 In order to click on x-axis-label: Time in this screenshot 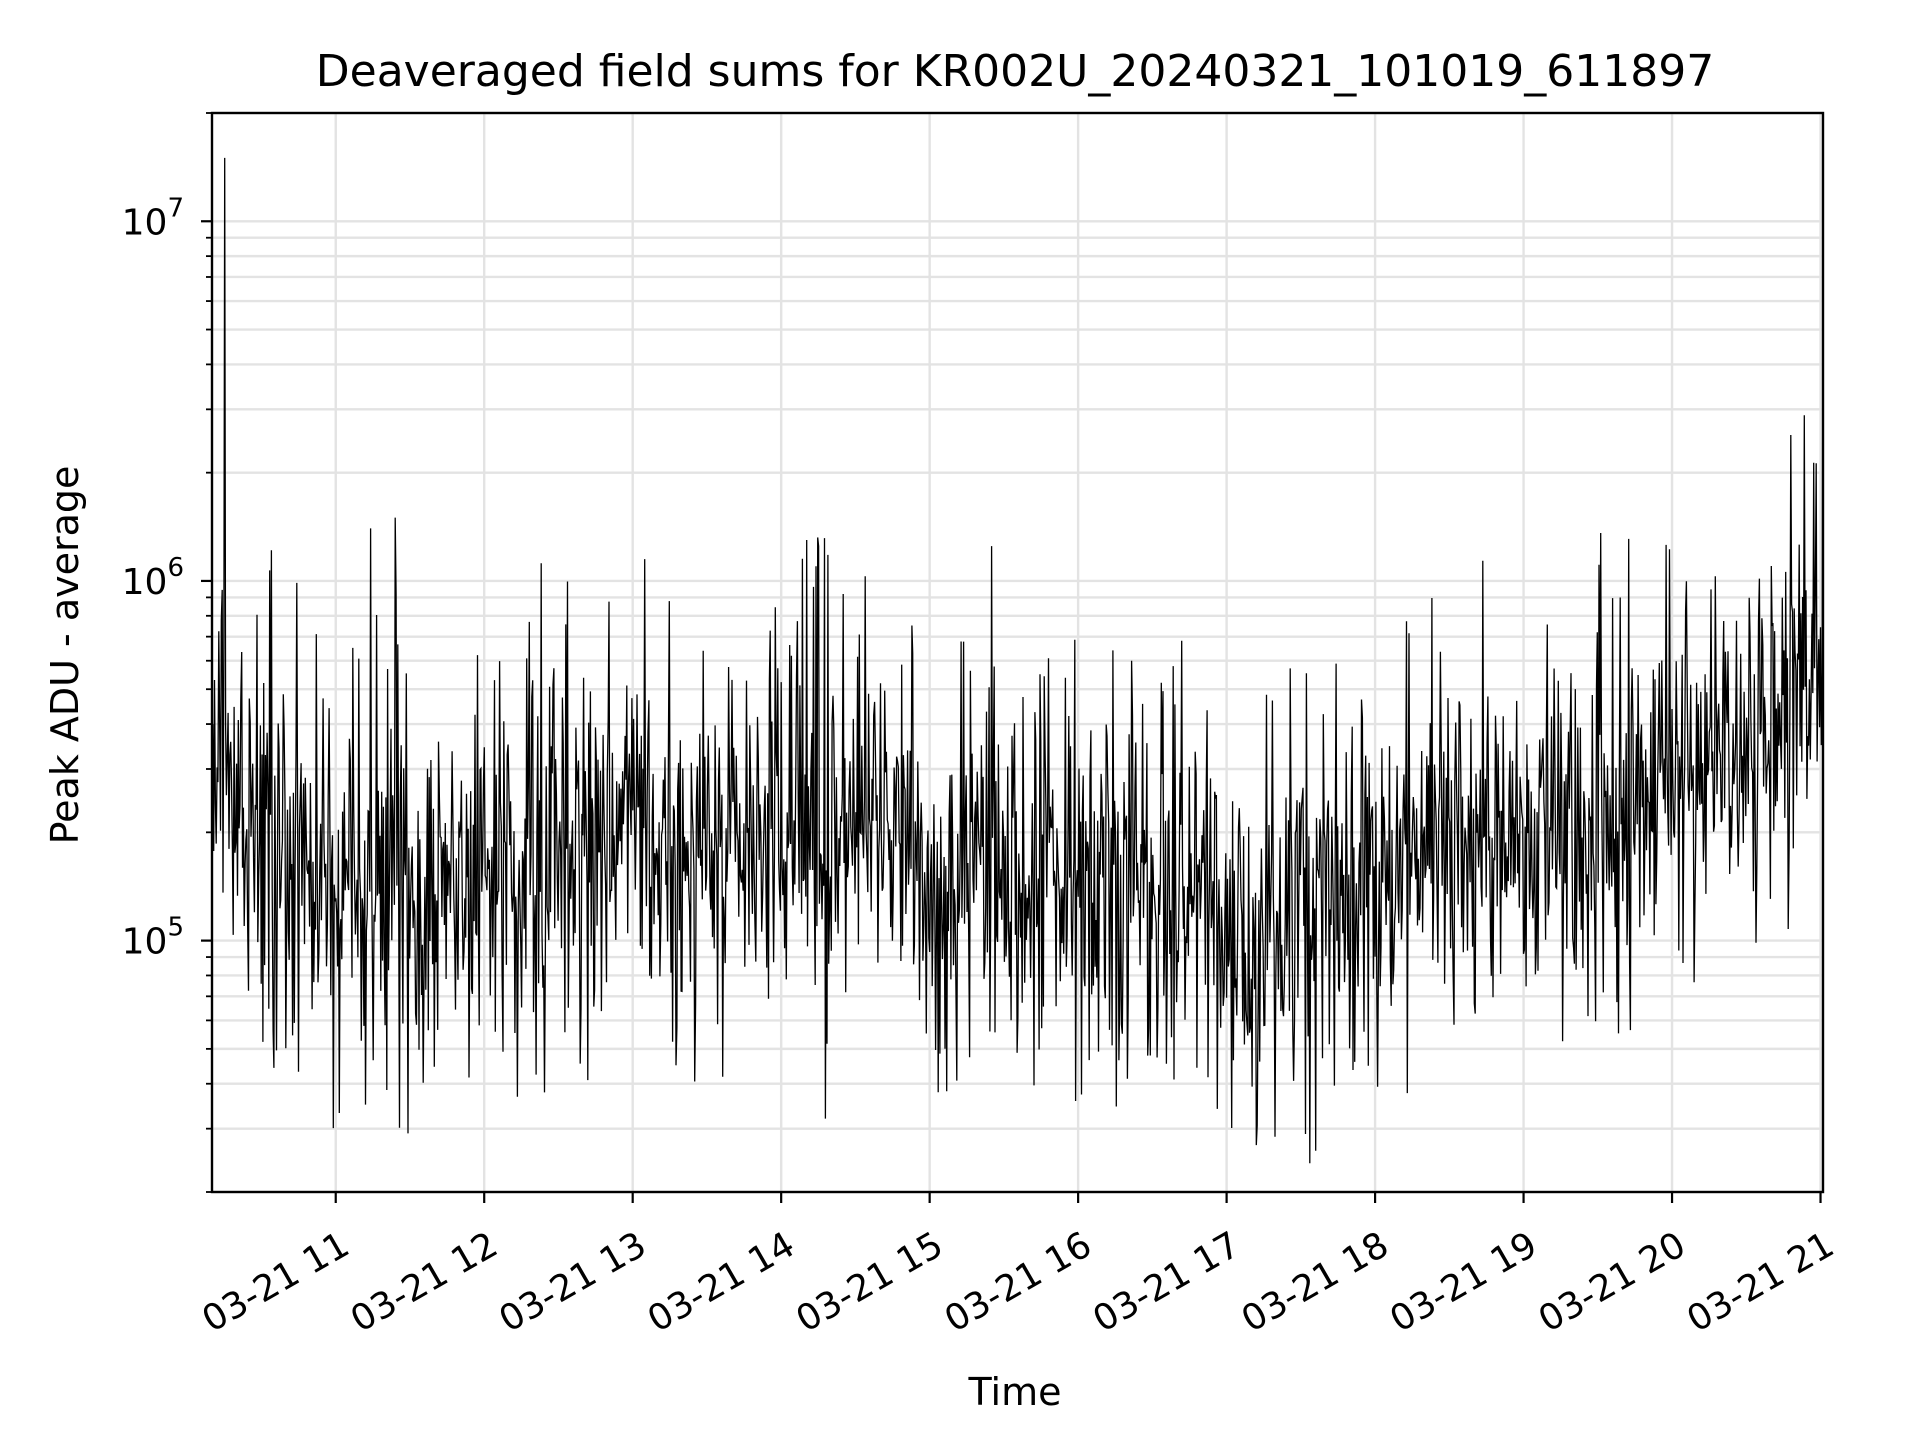, I will do `click(1015, 1392)`.